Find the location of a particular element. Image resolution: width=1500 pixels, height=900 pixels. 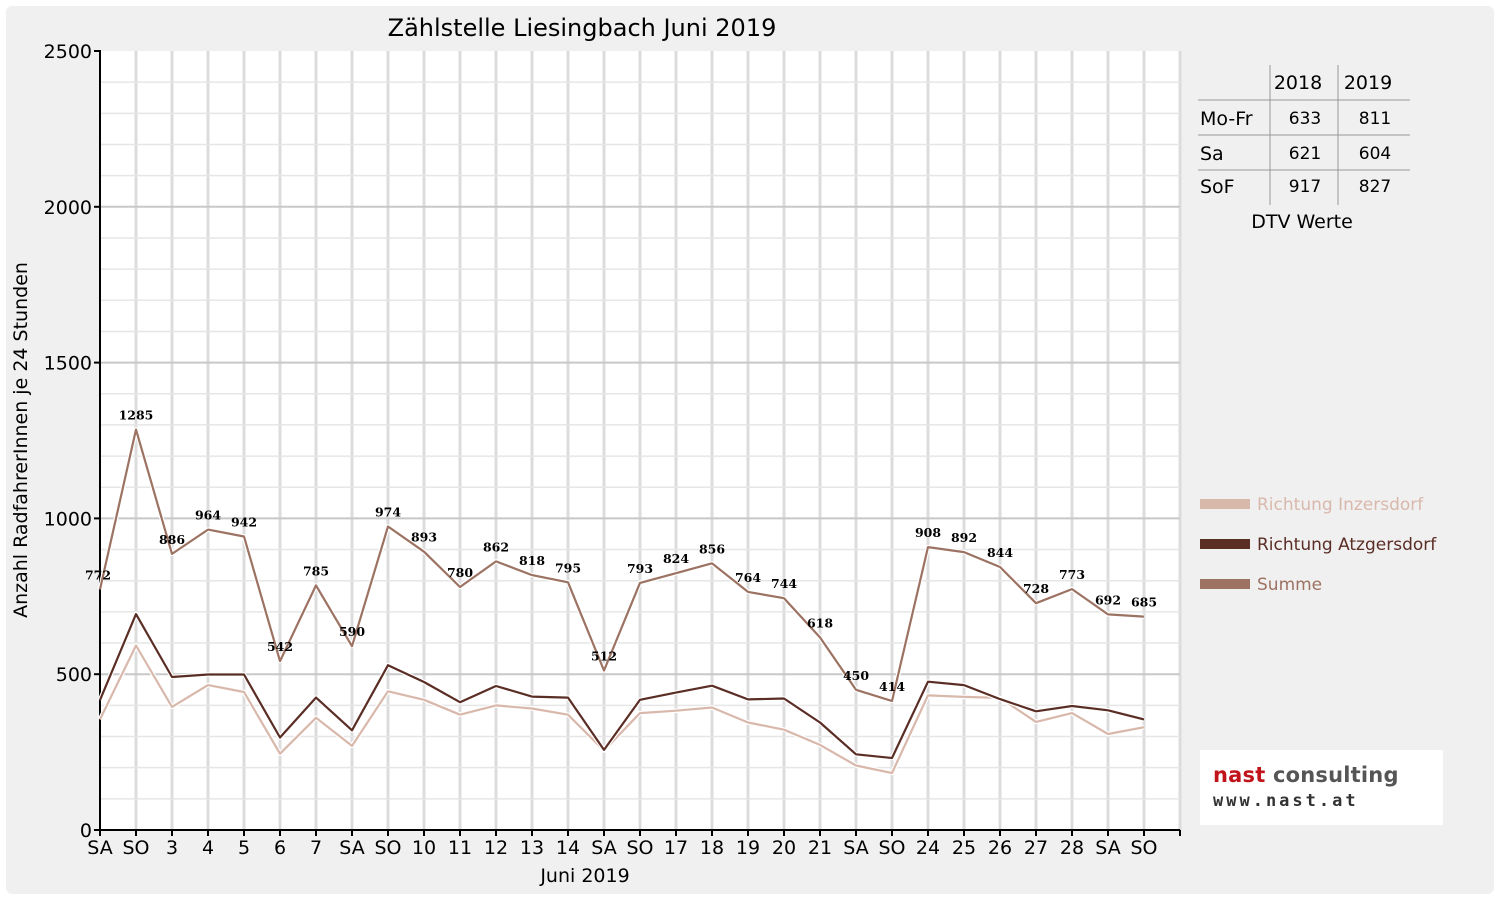

x-tick-label: 21 is located at coordinates (820, 848).